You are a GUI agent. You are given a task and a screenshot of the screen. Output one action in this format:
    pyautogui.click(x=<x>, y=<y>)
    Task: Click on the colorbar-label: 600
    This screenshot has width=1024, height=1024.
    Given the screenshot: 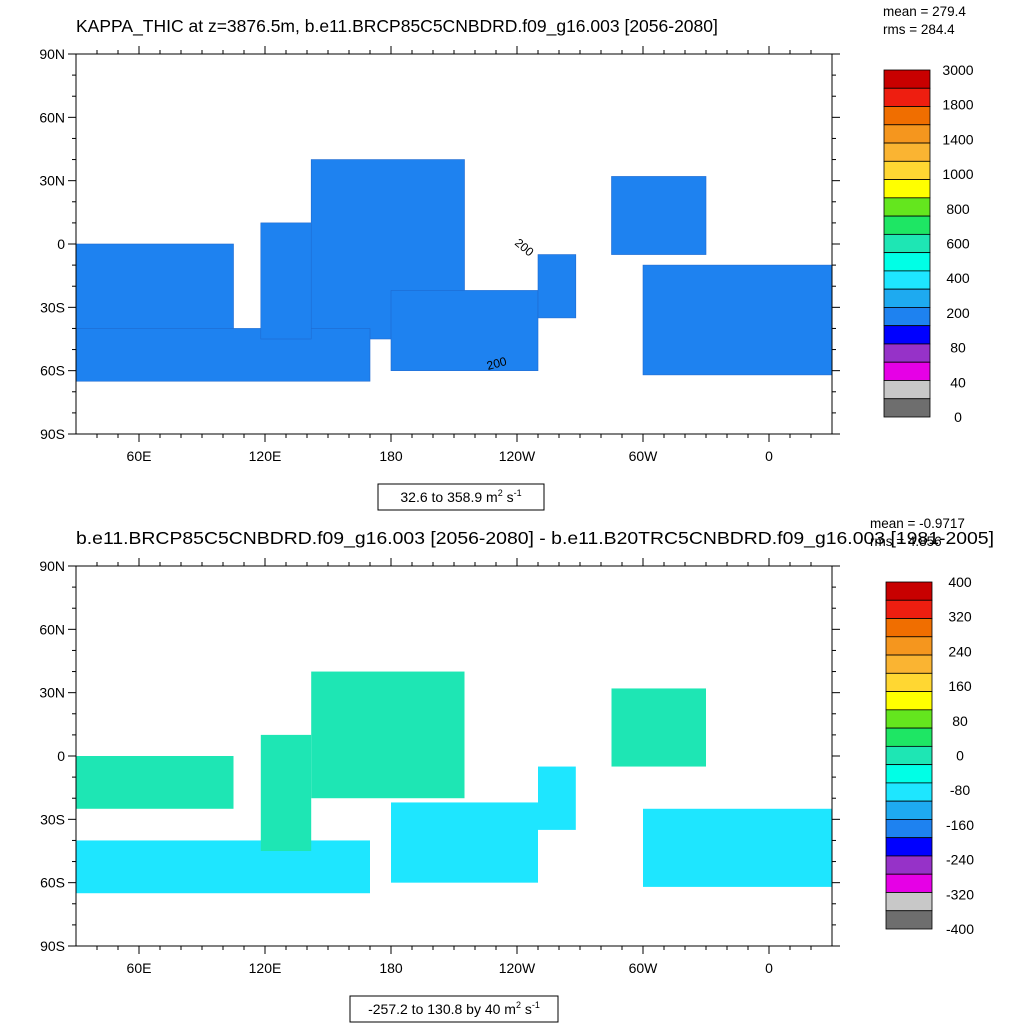 What is the action you would take?
    pyautogui.click(x=958, y=244)
    